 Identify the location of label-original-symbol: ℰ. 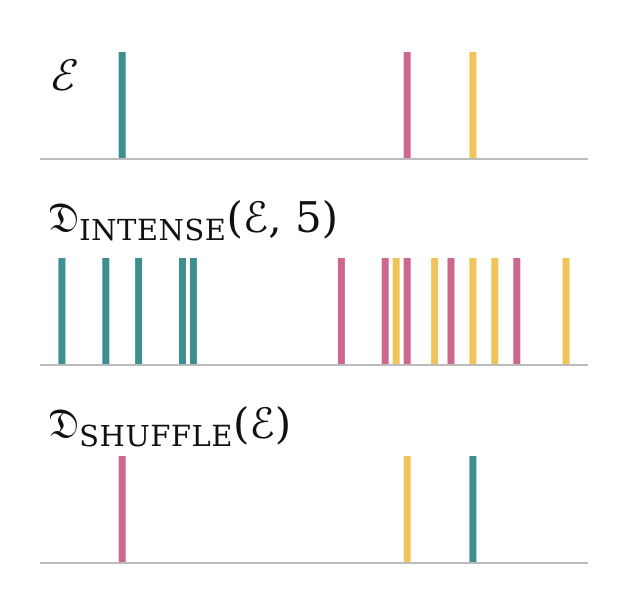
(63, 75).